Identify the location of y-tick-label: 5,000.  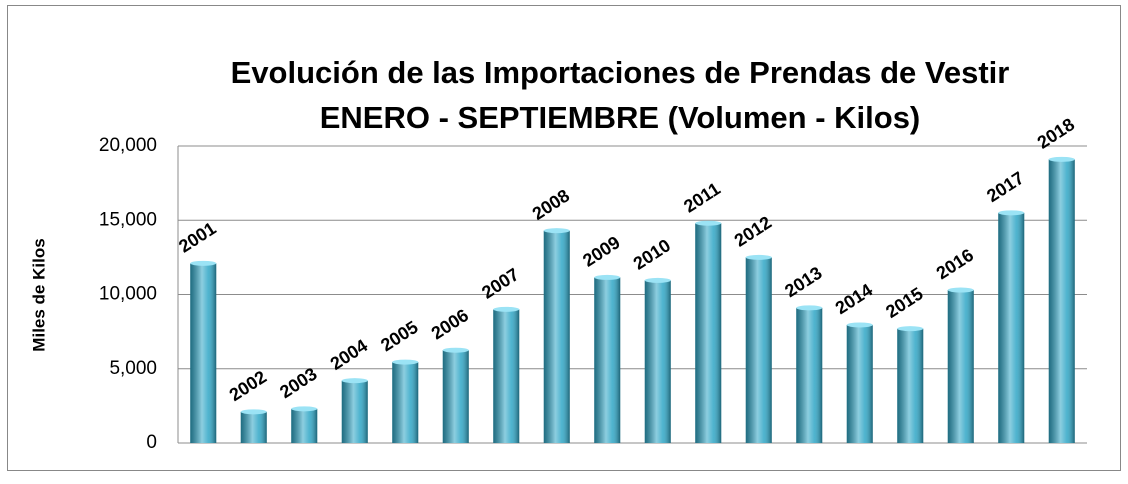
(133, 368).